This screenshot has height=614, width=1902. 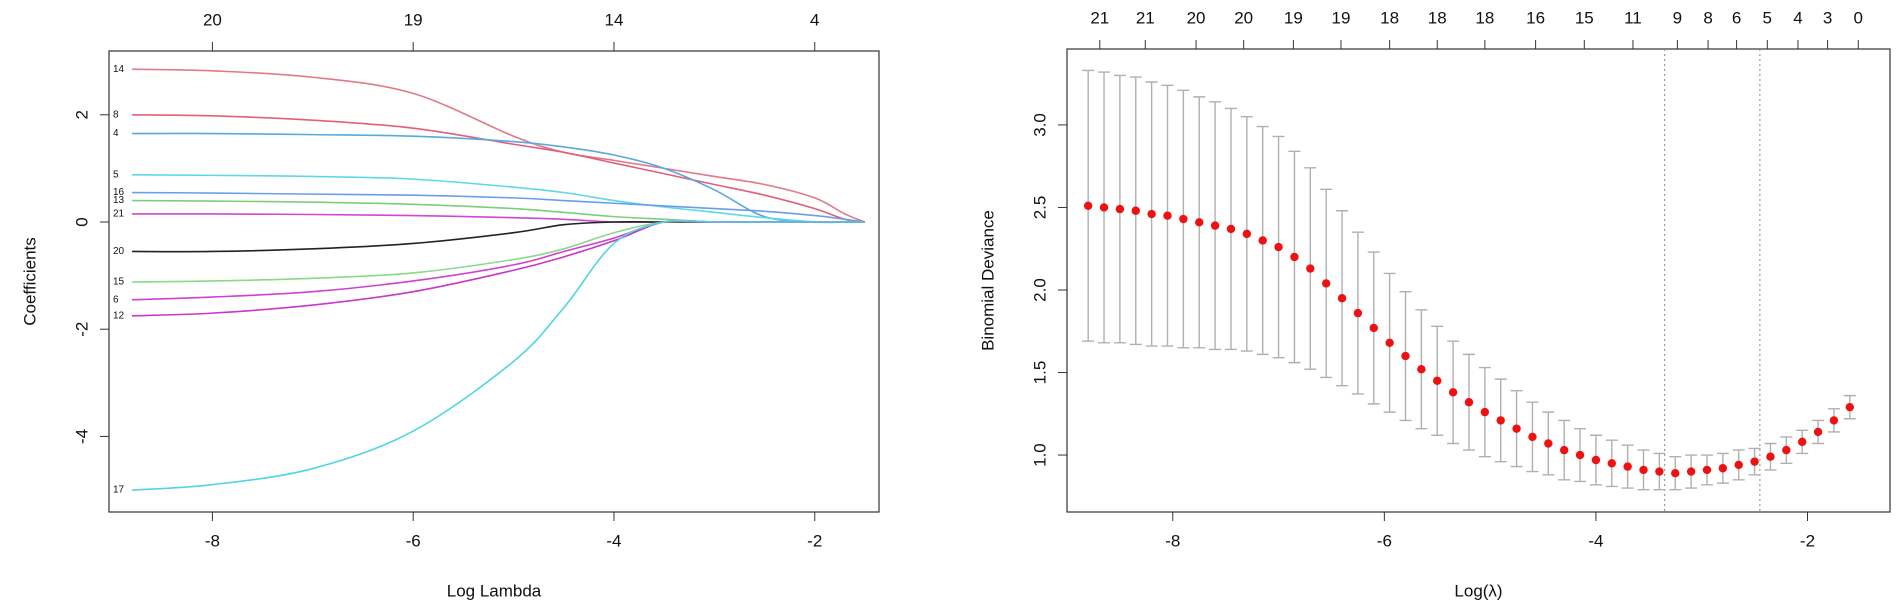 What do you see at coordinates (81, 329) in the screenshot?
I see `y-tick-label: -2` at bounding box center [81, 329].